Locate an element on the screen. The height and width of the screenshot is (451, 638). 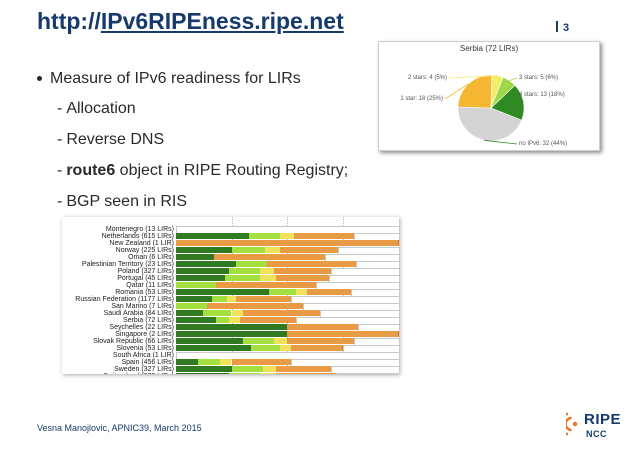
bar-row-label: Saudi Arabia (84 LIRs) is located at coordinates (138, 313).